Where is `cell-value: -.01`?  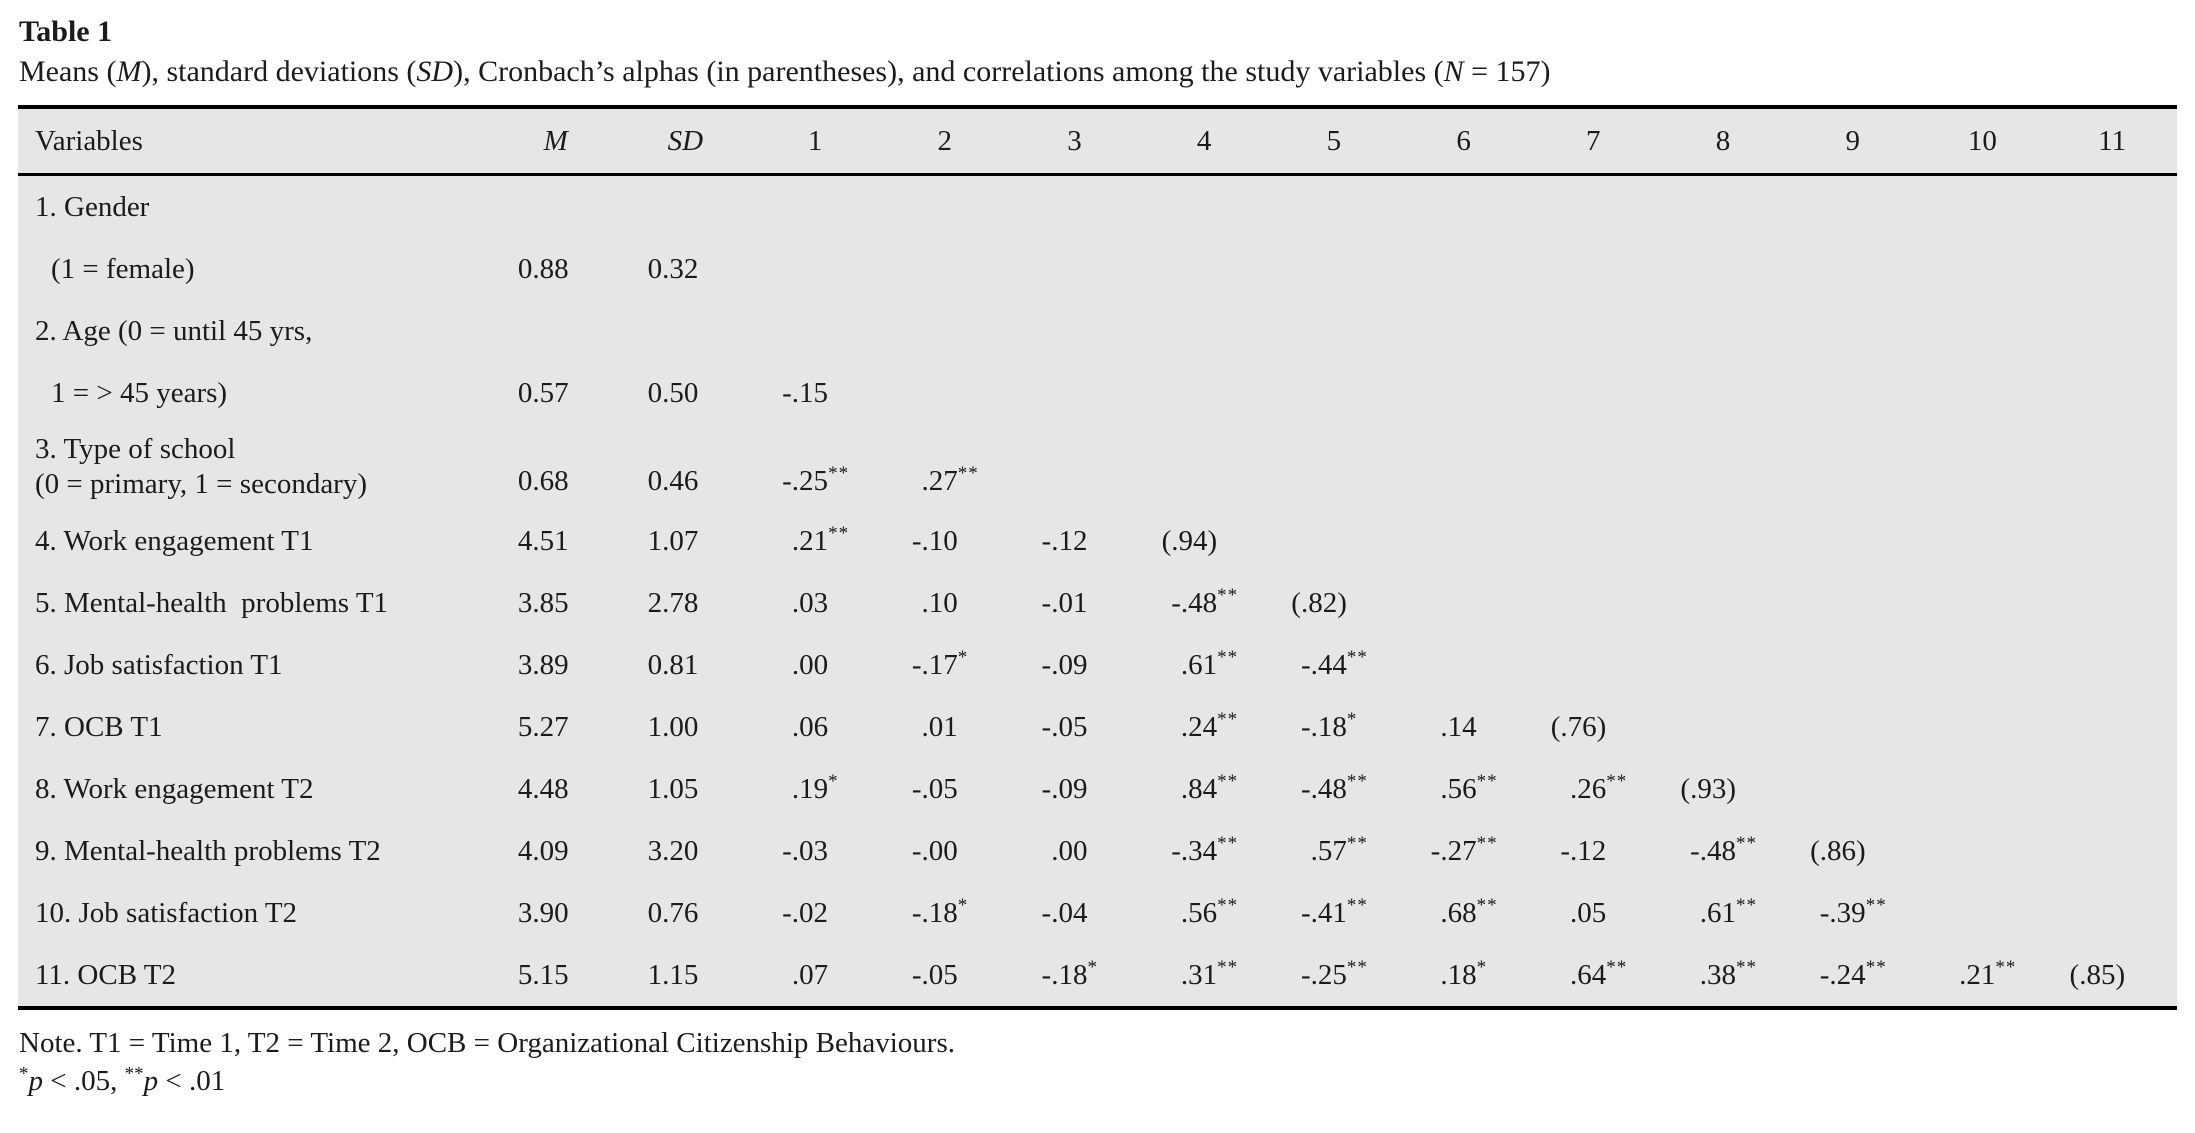
cell-value: -.01 is located at coordinates (1064, 602).